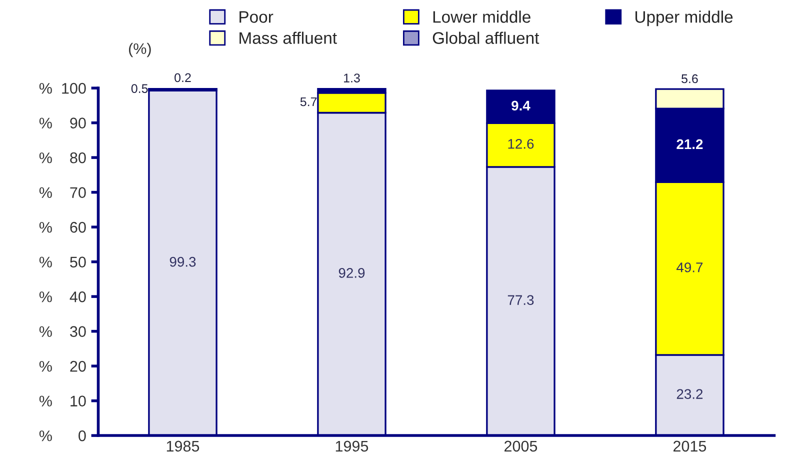  What do you see at coordinates (689, 394) in the screenshot?
I see `data-label: 23.2` at bounding box center [689, 394].